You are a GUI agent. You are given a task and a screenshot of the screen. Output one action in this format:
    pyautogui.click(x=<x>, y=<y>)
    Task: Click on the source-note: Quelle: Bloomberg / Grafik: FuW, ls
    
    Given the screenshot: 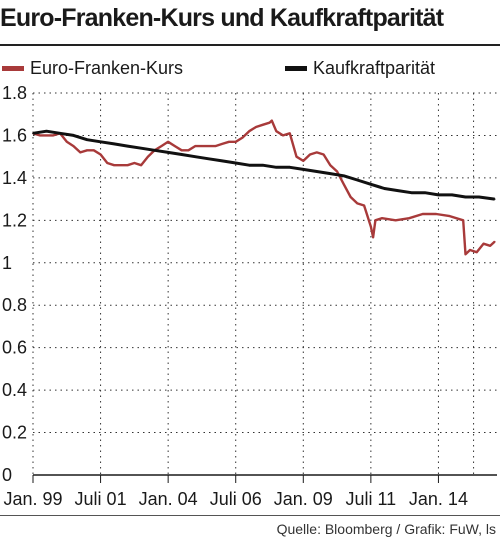 What is the action you would take?
    pyautogui.click(x=386, y=529)
    